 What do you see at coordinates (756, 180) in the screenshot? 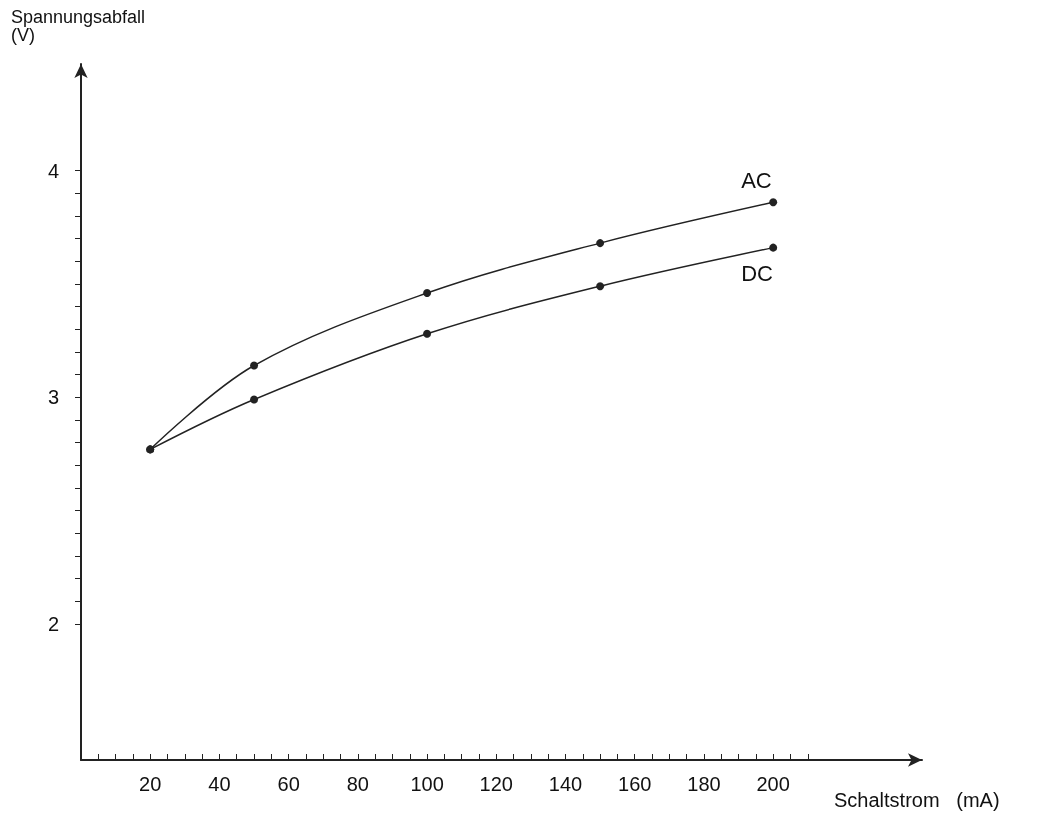
I see `series-label: AC` at bounding box center [756, 180].